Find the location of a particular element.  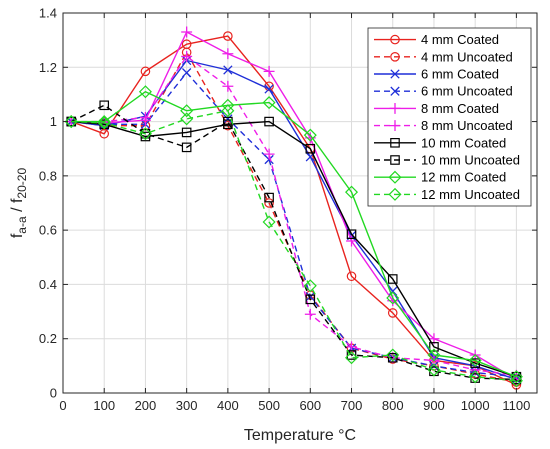

legend-marker-8-mm-coated is located at coordinates (395, 108).